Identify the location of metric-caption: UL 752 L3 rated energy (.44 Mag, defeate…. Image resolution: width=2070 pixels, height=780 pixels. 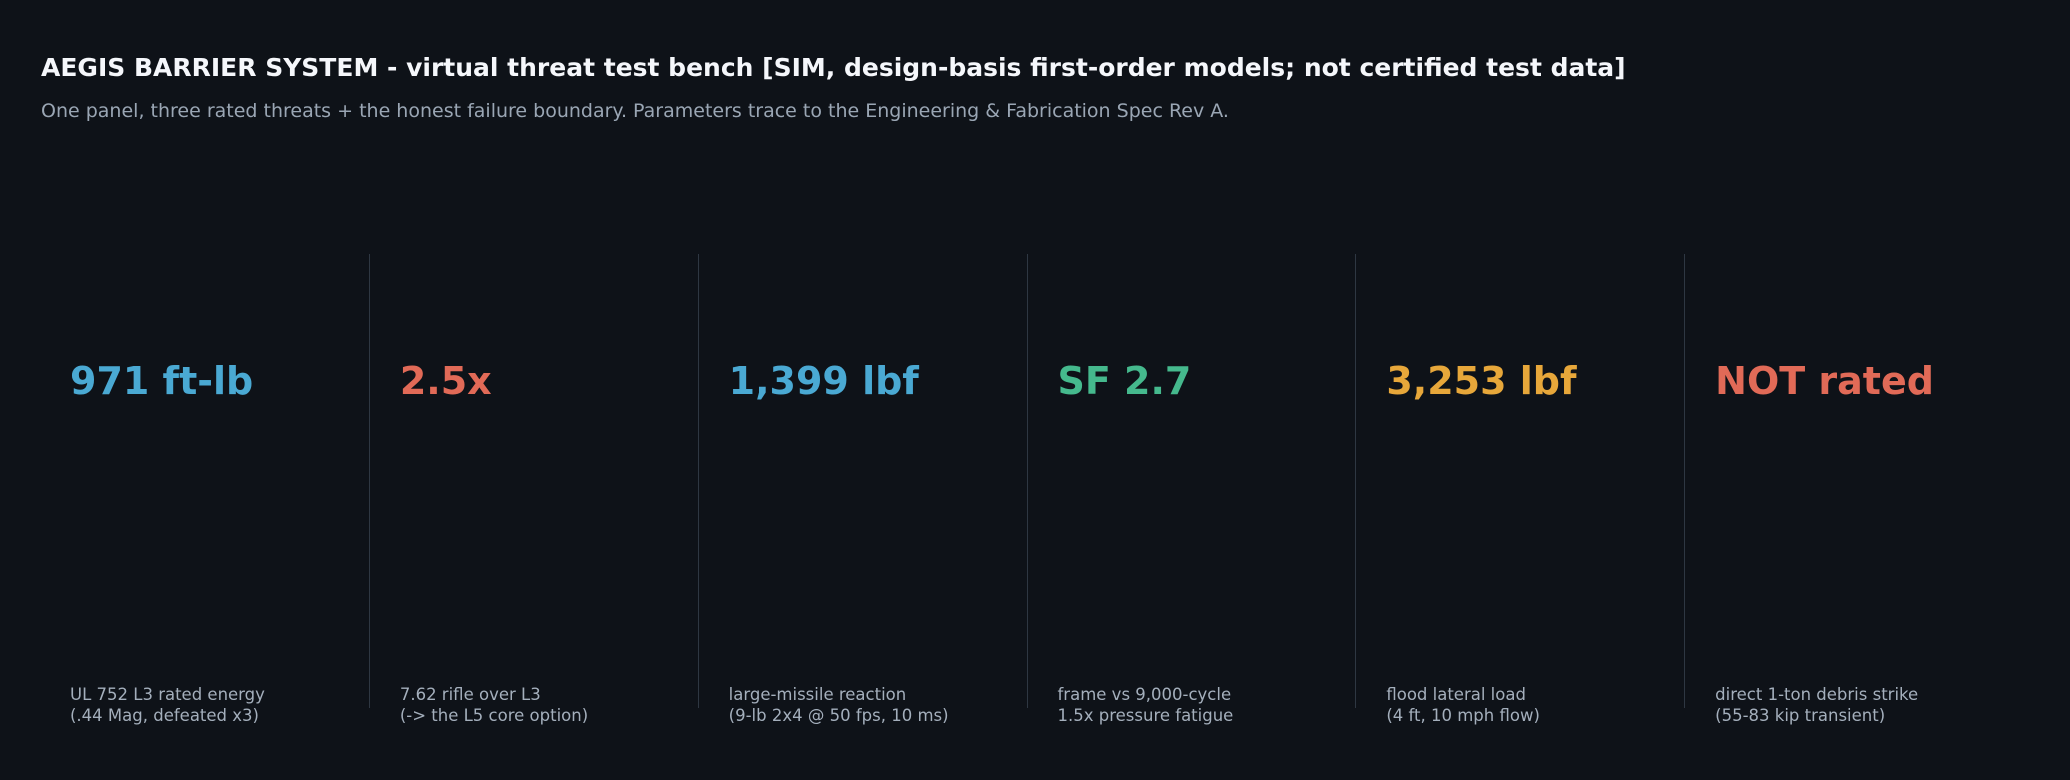
(167, 705).